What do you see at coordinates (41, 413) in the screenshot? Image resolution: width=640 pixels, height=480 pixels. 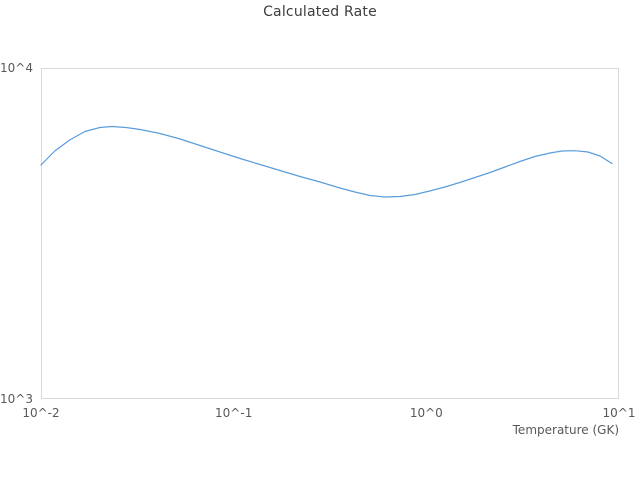 I see `x-tick-label: 10^-2` at bounding box center [41, 413].